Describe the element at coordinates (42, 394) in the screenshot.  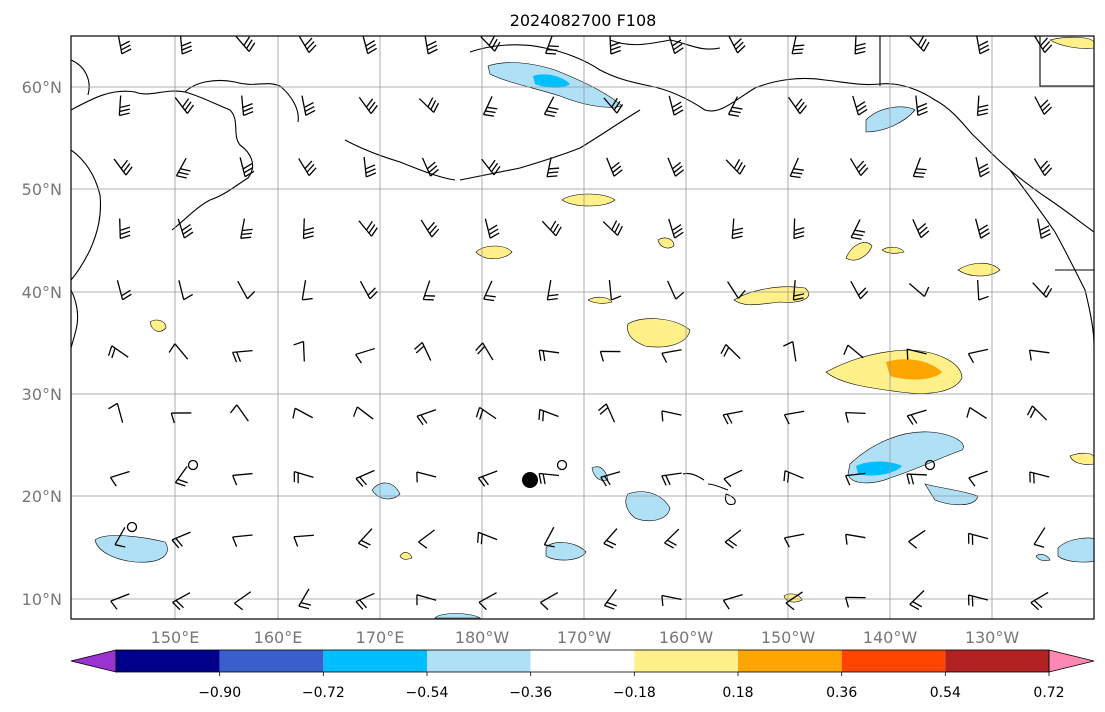
I see `lat-tick-label: 30°N` at that location.